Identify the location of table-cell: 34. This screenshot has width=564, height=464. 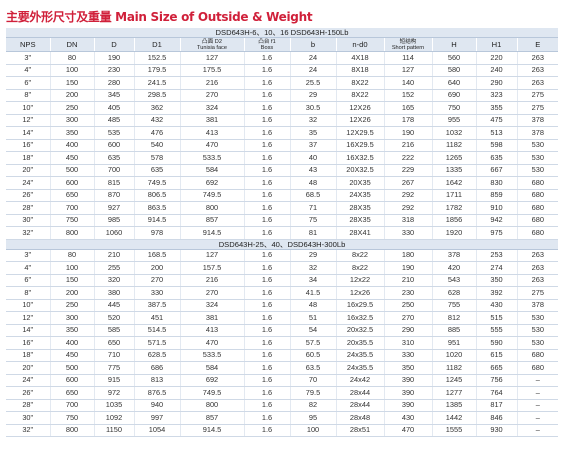
(312, 280).